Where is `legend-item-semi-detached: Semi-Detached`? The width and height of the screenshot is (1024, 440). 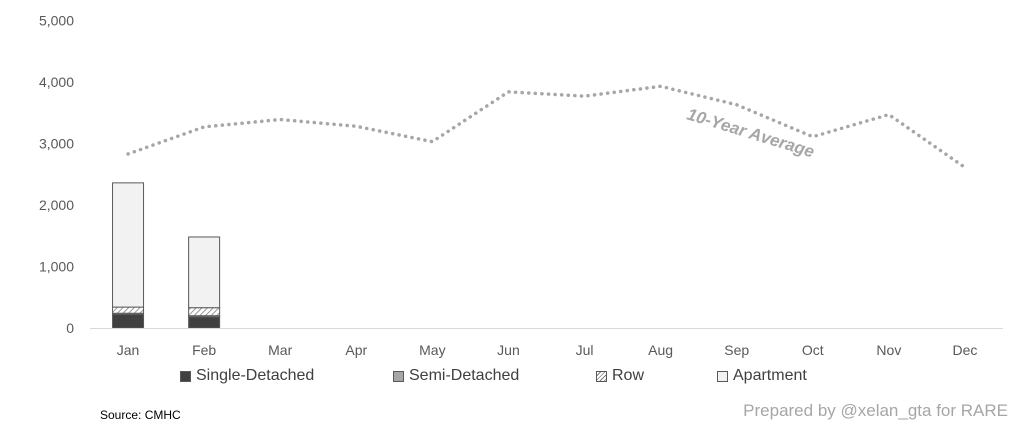 legend-item-semi-detached: Semi-Detached is located at coordinates (456, 376).